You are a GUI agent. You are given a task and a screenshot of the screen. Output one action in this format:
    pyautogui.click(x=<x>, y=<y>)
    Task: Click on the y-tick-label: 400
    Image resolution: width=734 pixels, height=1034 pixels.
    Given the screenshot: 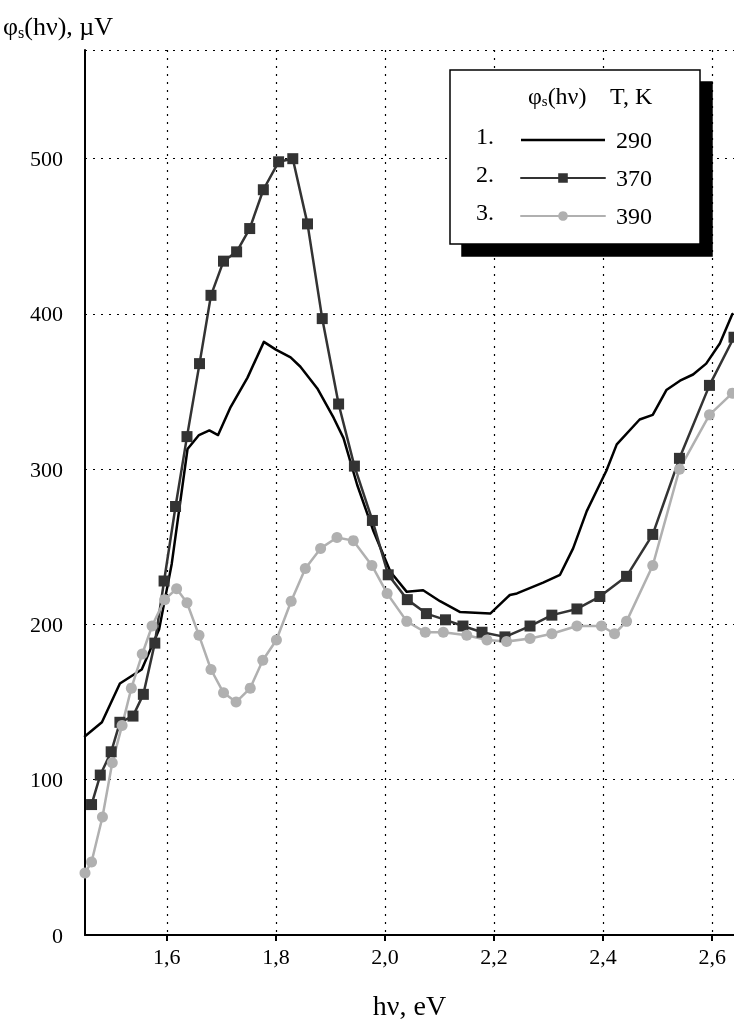 What is the action you would take?
    pyautogui.click(x=46, y=314)
    